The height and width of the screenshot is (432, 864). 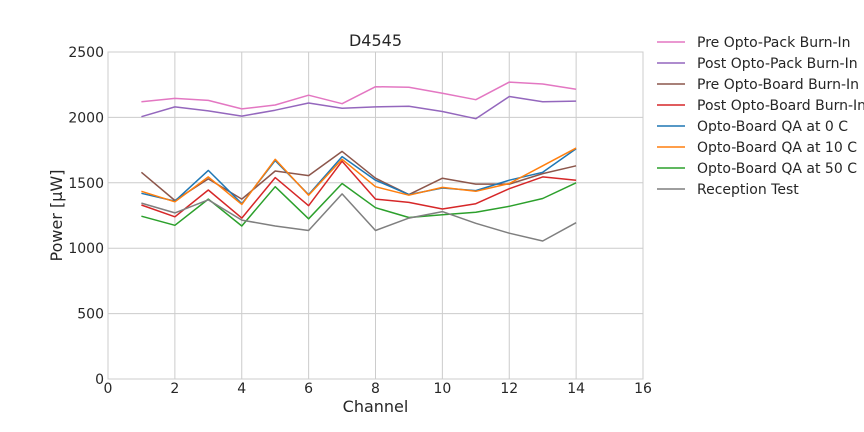 I want to click on y-tick-label: 1000, so click(x=86, y=249).